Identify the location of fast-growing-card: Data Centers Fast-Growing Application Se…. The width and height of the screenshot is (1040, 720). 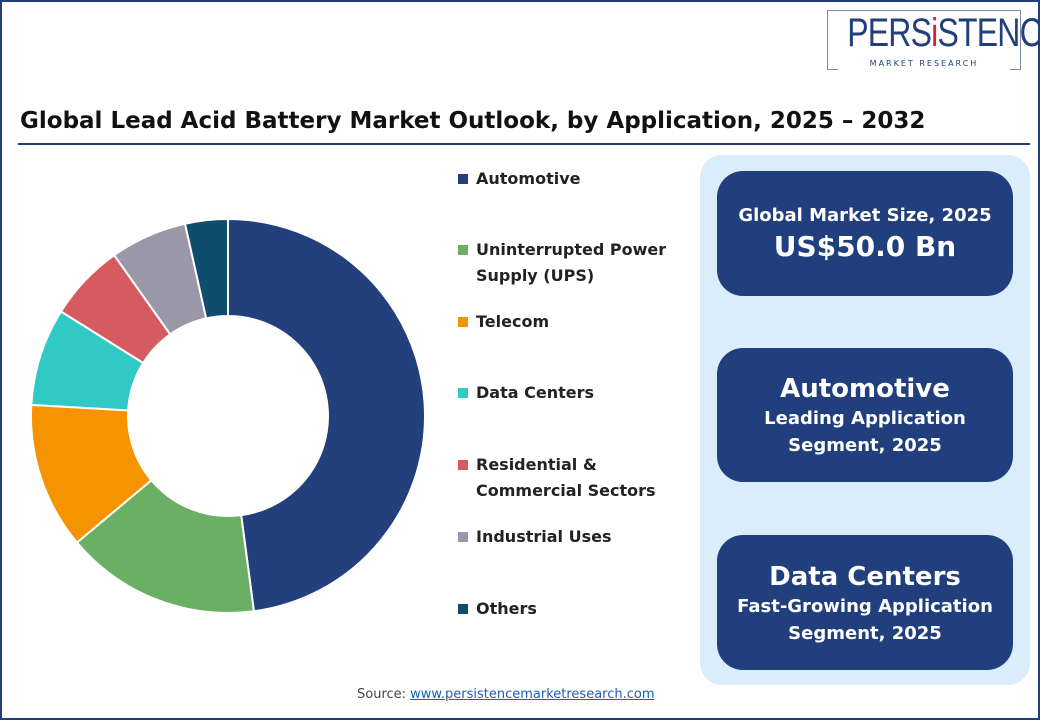
(865, 602).